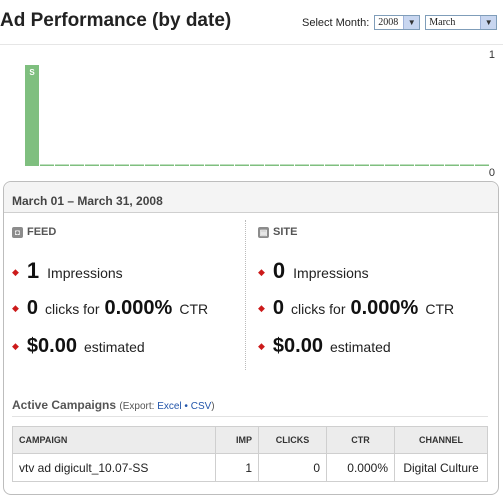  Describe the element at coordinates (87, 201) in the screenshot. I see `date-range: March 01 – March 31, 2008` at that location.